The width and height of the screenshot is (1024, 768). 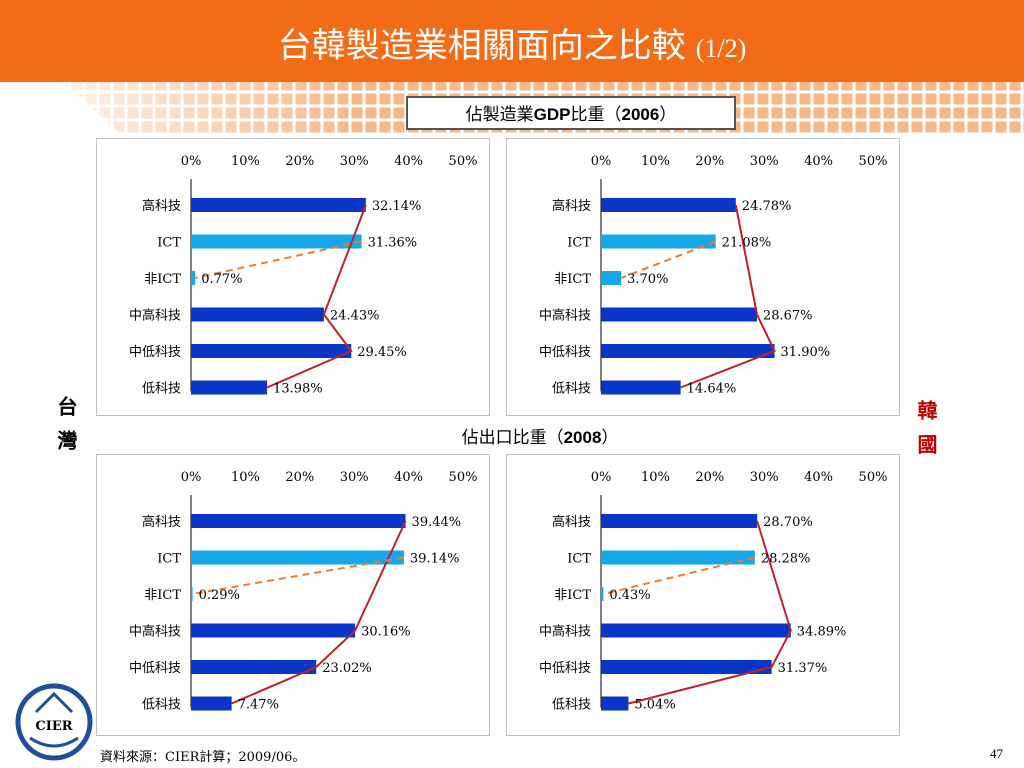 What do you see at coordinates (803, 668) in the screenshot?
I see `chart-3-data-label: 31.37%` at bounding box center [803, 668].